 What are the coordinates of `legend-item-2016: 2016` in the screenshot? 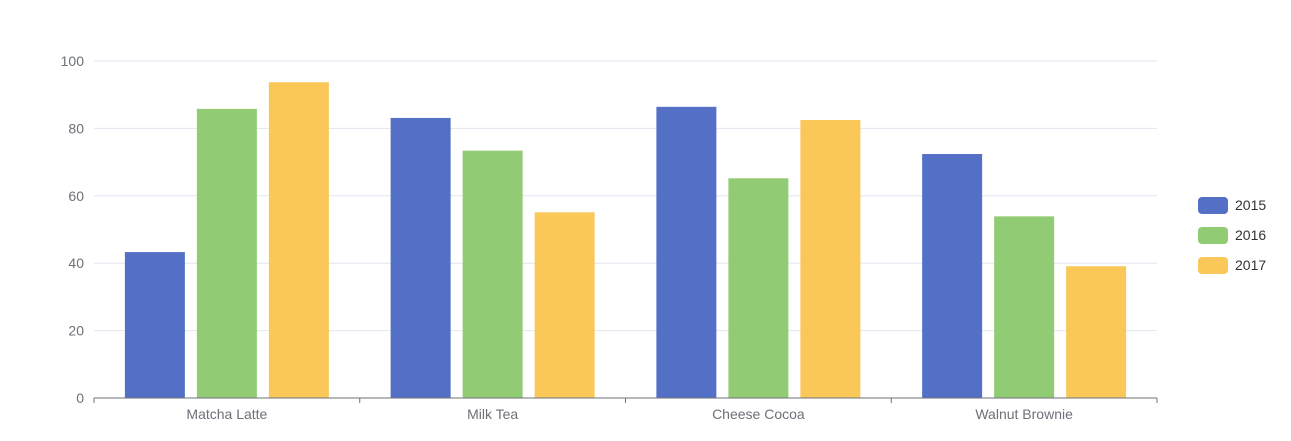 It's located at (1232, 235).